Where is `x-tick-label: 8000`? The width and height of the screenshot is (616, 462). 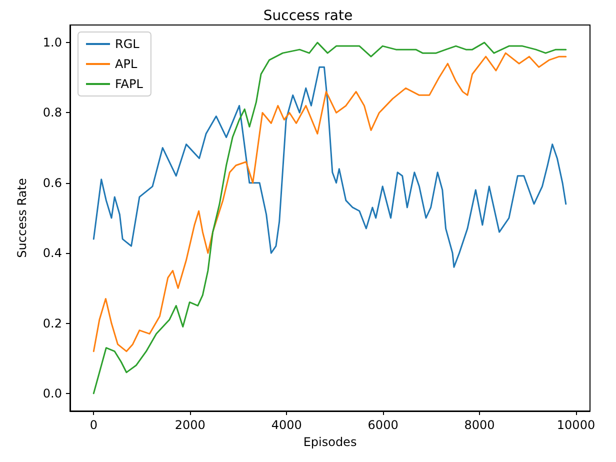
x-tick-label: 8000 is located at coordinates (479, 425).